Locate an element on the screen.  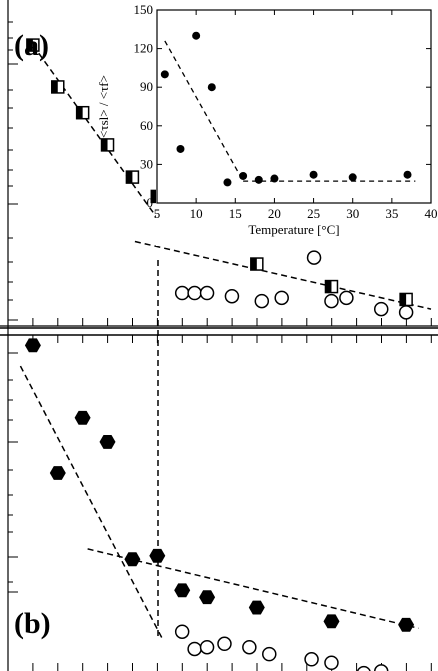
panel-label-a: (a) is located at coordinates (31, 45).